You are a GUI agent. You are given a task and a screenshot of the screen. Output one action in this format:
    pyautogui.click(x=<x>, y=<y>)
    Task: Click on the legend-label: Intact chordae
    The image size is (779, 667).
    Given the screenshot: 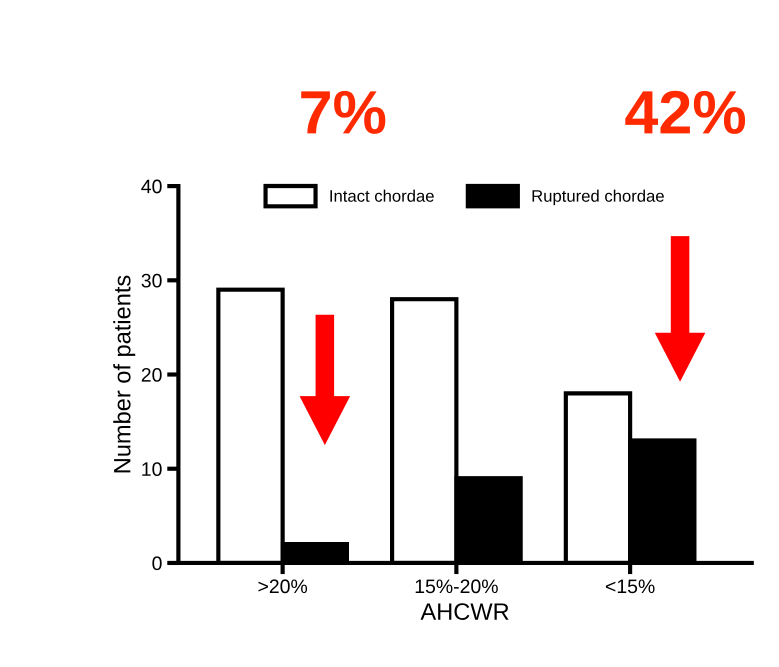 What is the action you would take?
    pyautogui.click(x=382, y=196)
    